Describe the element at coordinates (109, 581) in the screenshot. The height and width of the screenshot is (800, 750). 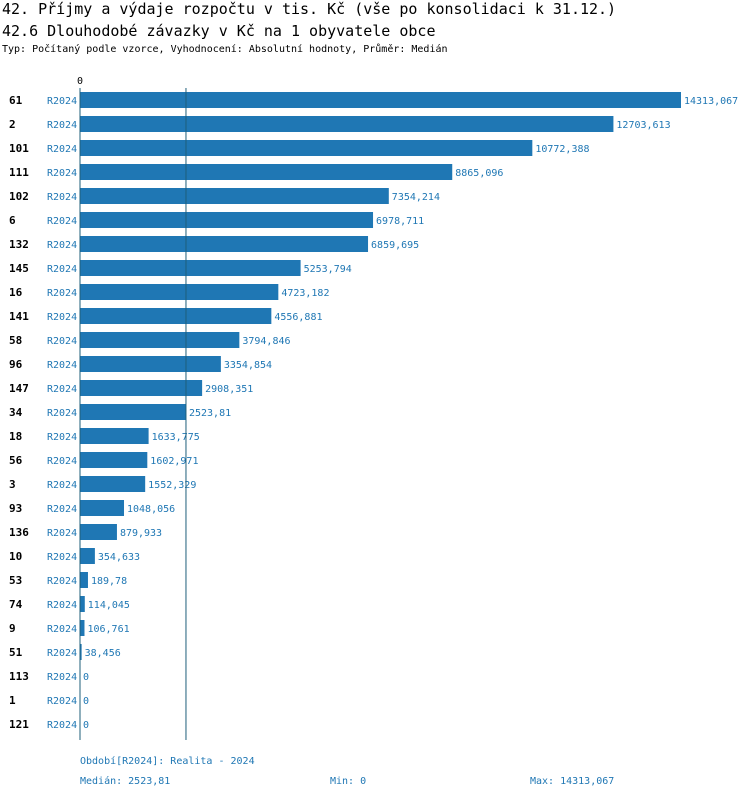
I see `value-label: 189,78` at that location.